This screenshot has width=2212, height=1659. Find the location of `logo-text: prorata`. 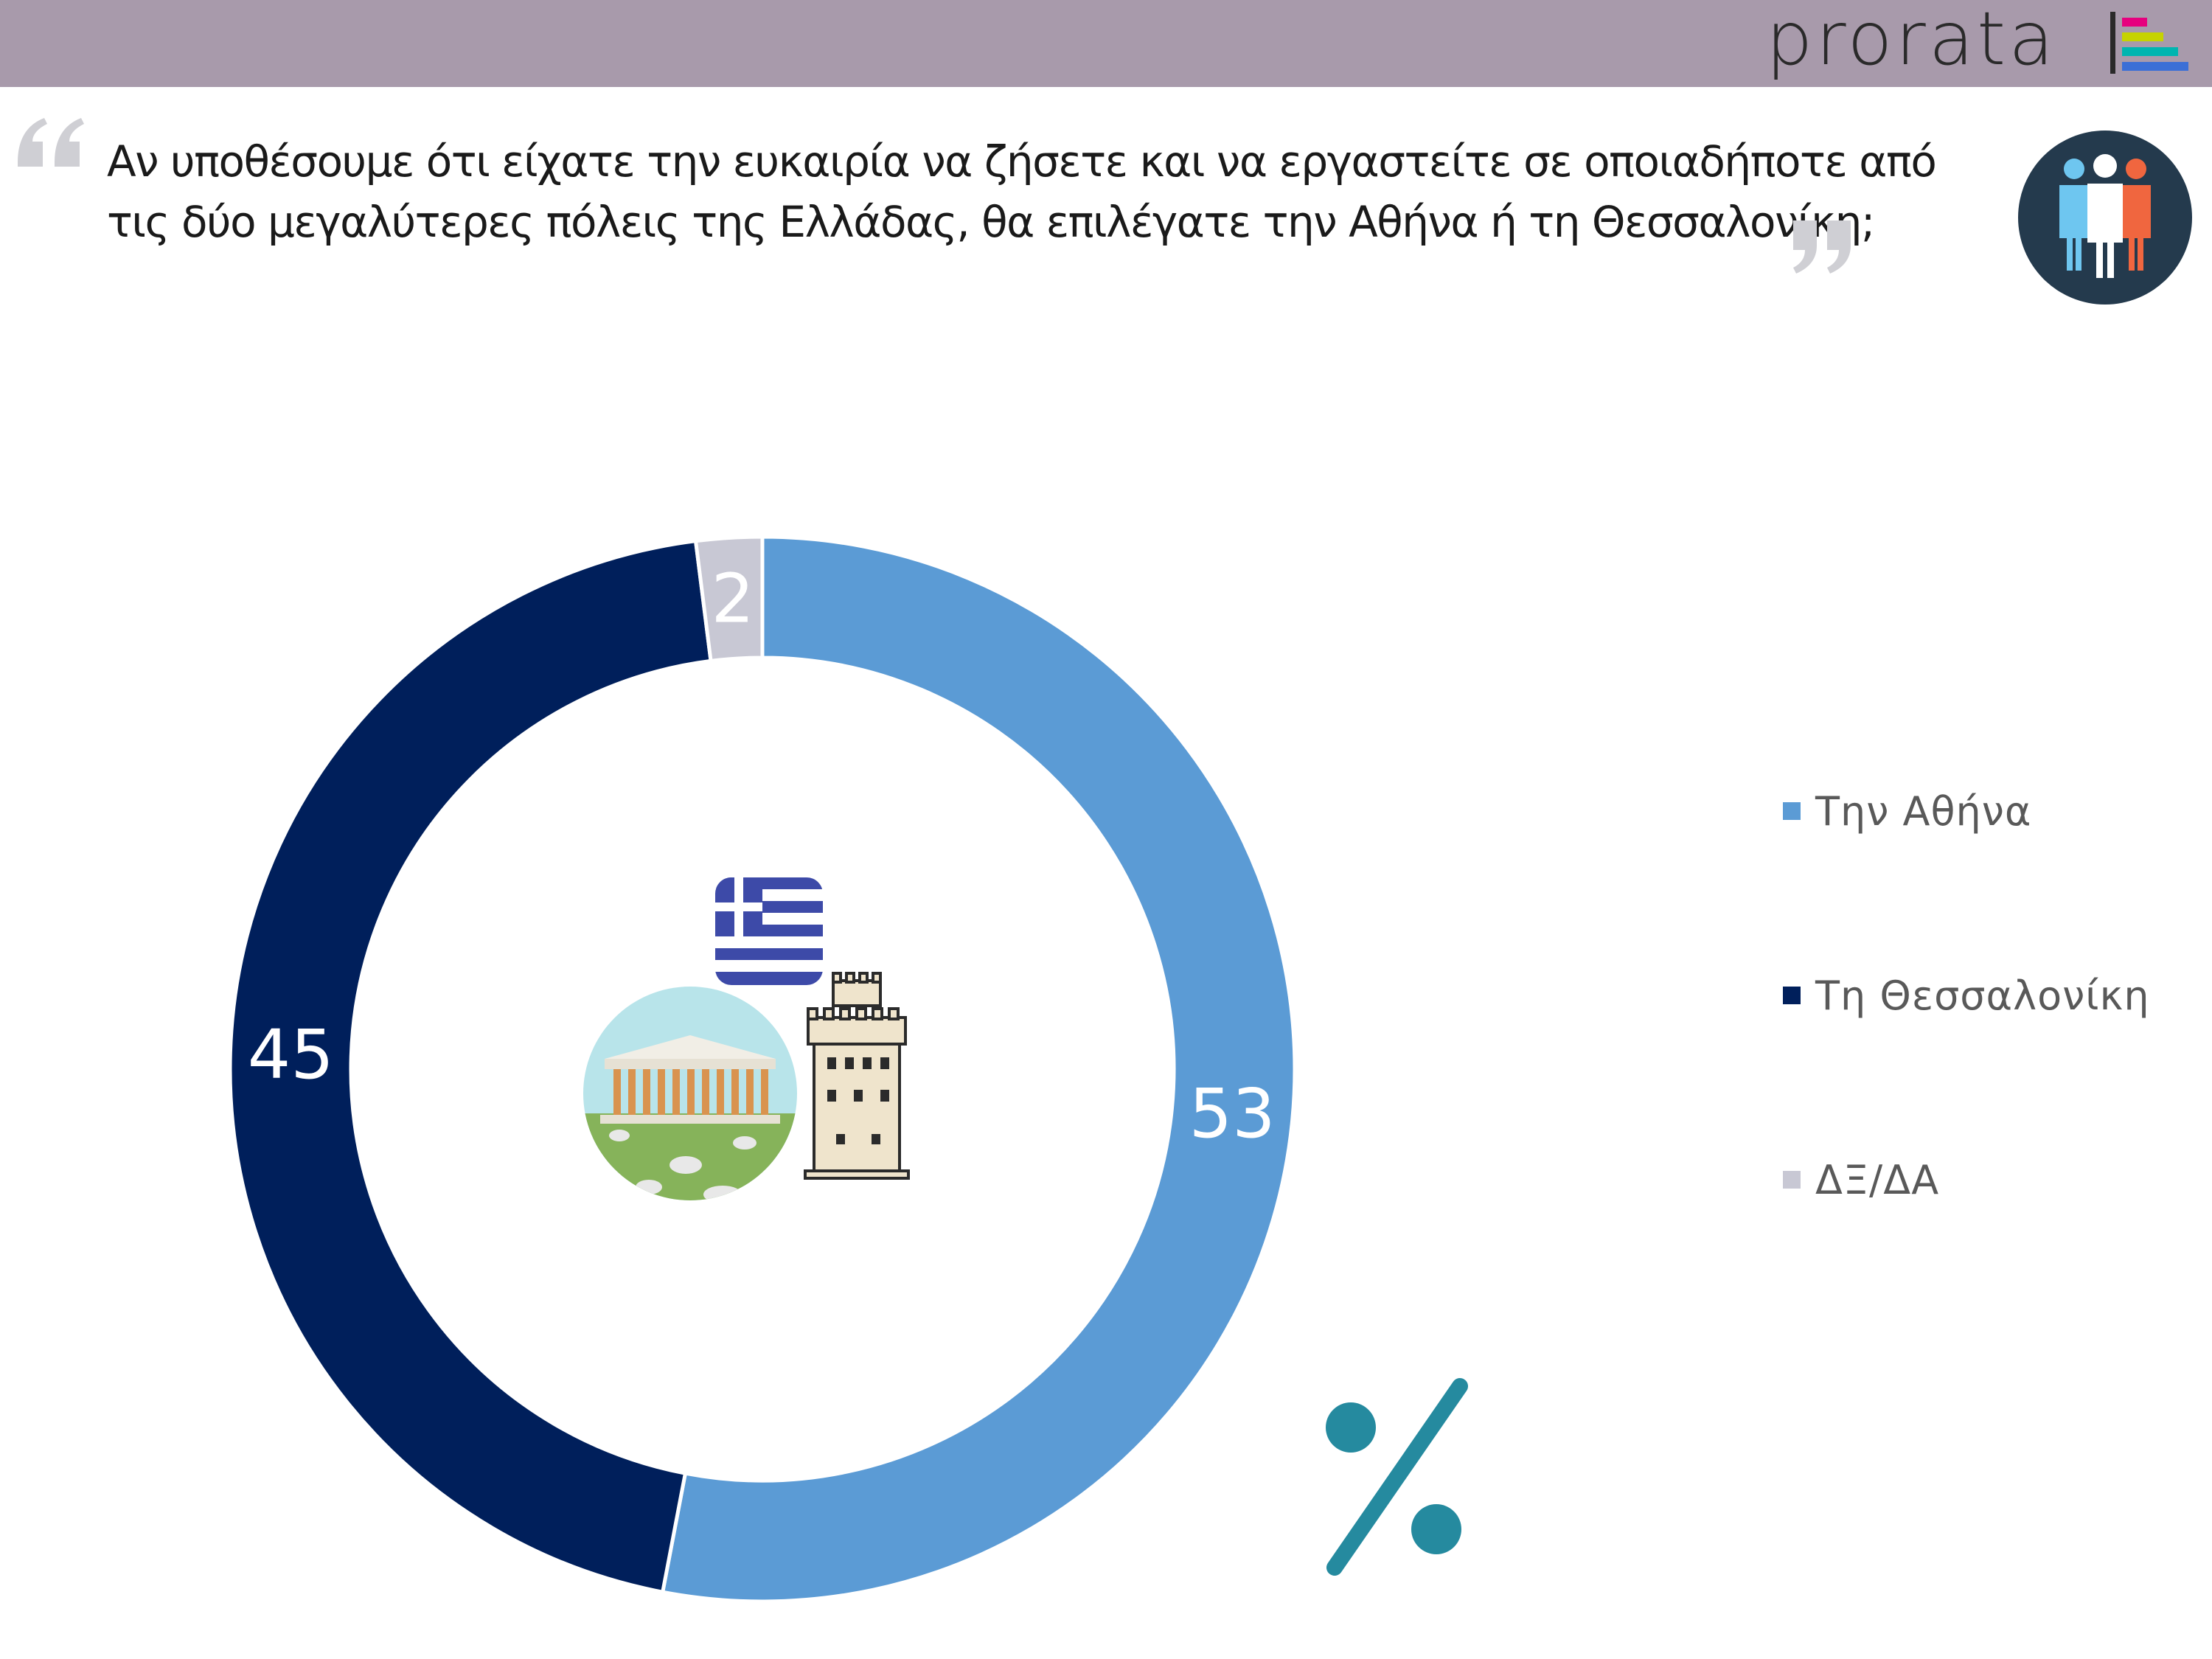

logo-text: prorata is located at coordinates (1911, 41).